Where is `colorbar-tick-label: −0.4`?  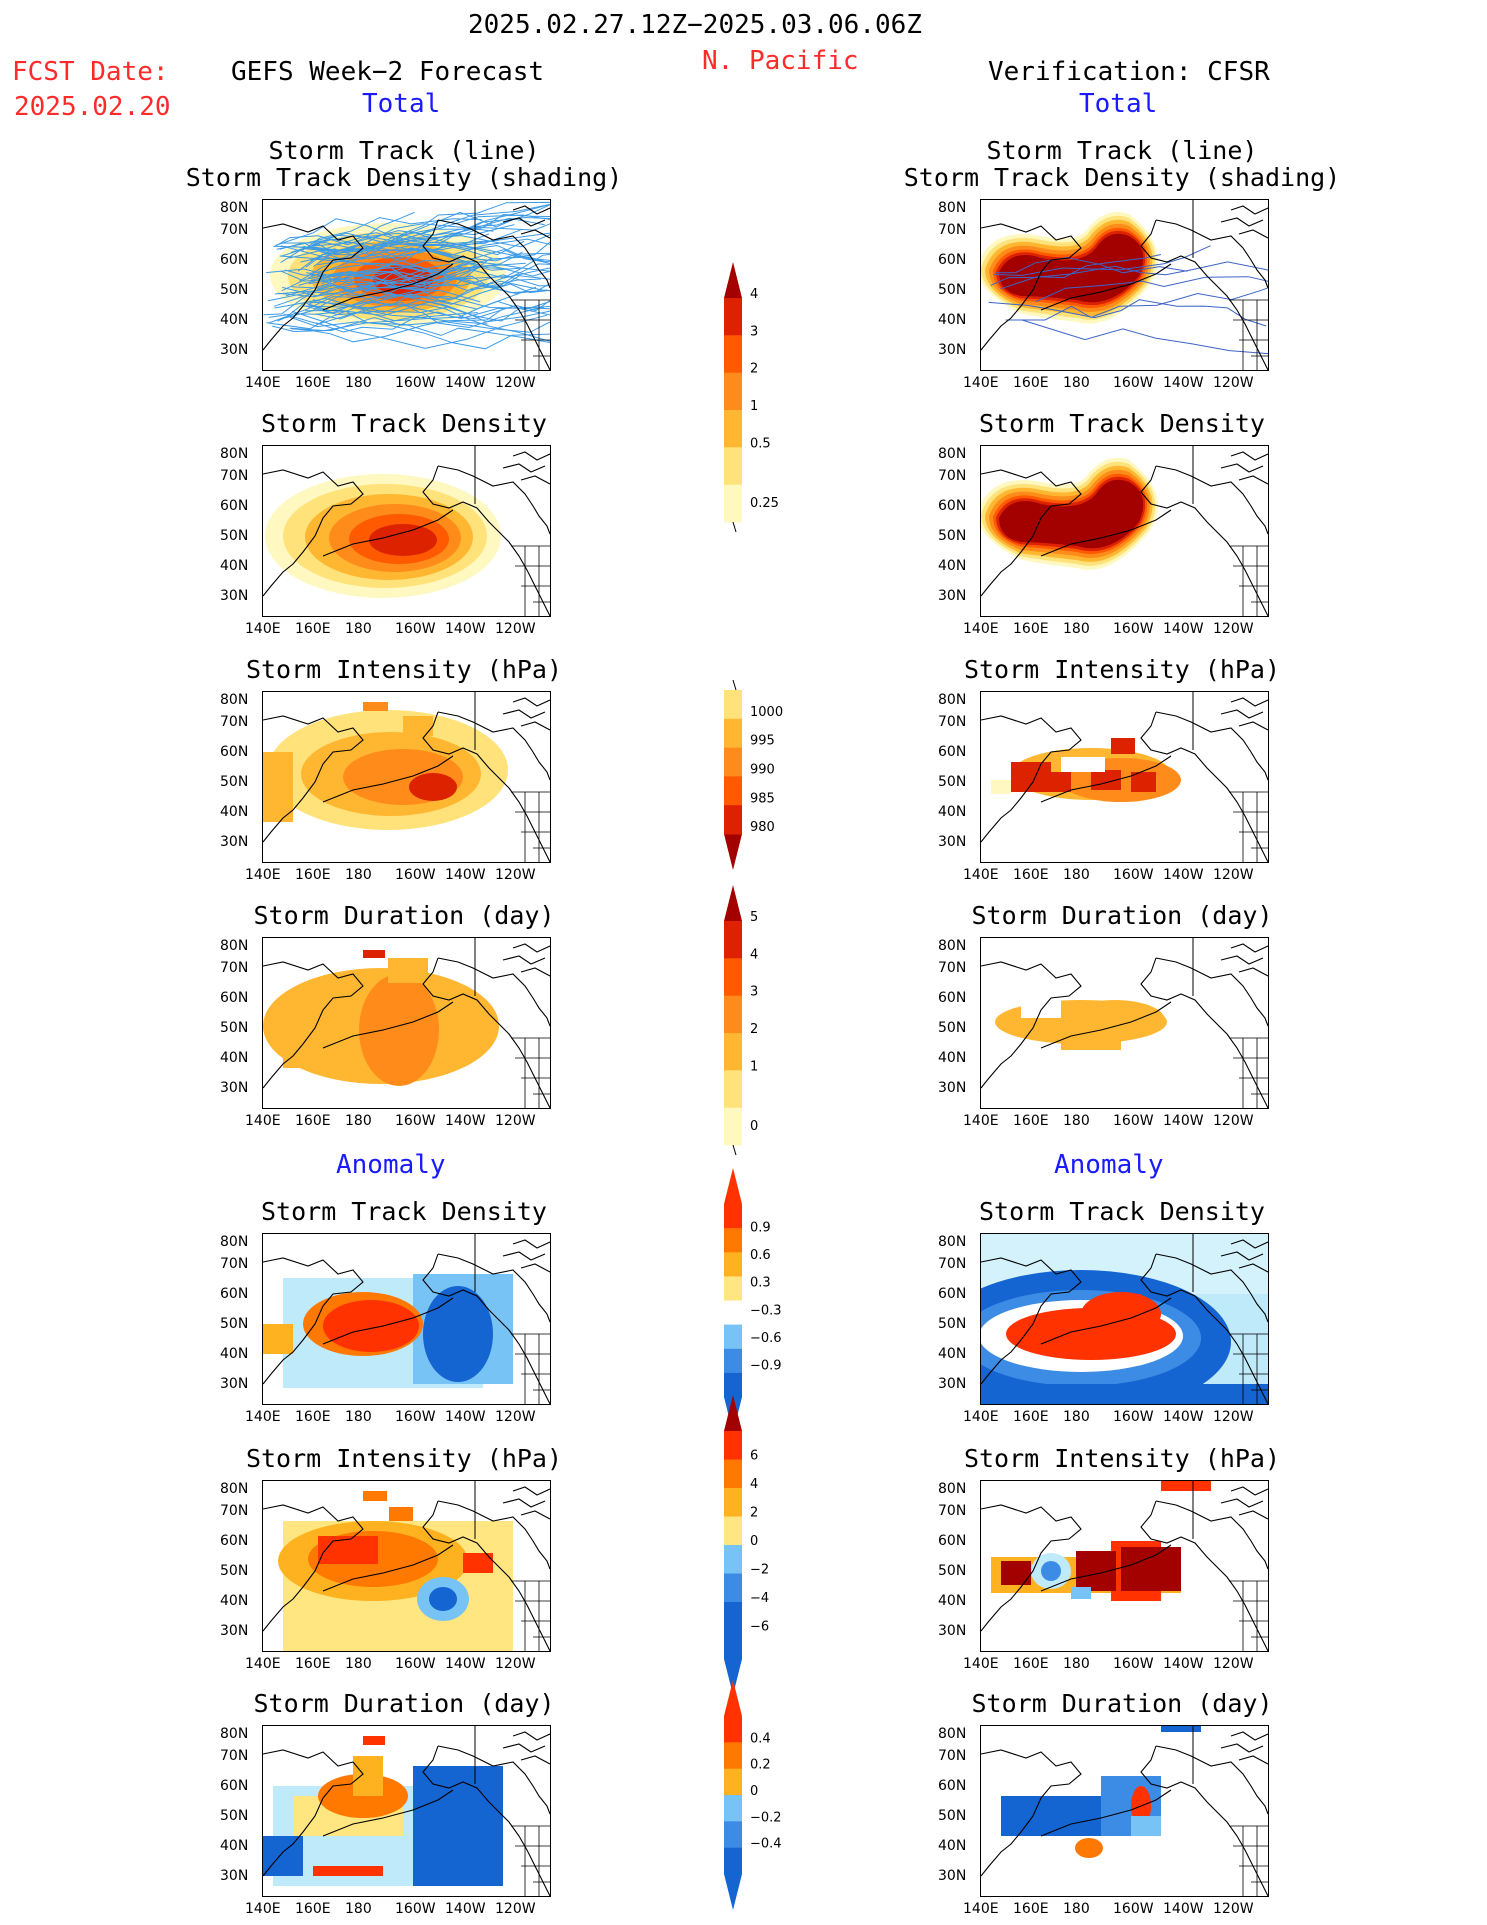
colorbar-tick-label: −0.4 is located at coordinates (766, 1844).